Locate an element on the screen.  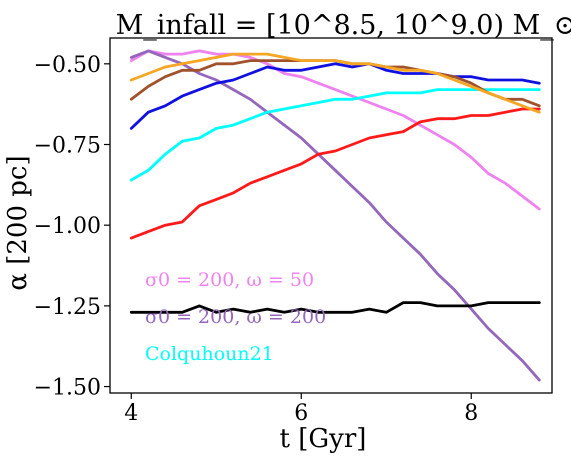
y-tick-label: −0.75 is located at coordinates (67, 146).